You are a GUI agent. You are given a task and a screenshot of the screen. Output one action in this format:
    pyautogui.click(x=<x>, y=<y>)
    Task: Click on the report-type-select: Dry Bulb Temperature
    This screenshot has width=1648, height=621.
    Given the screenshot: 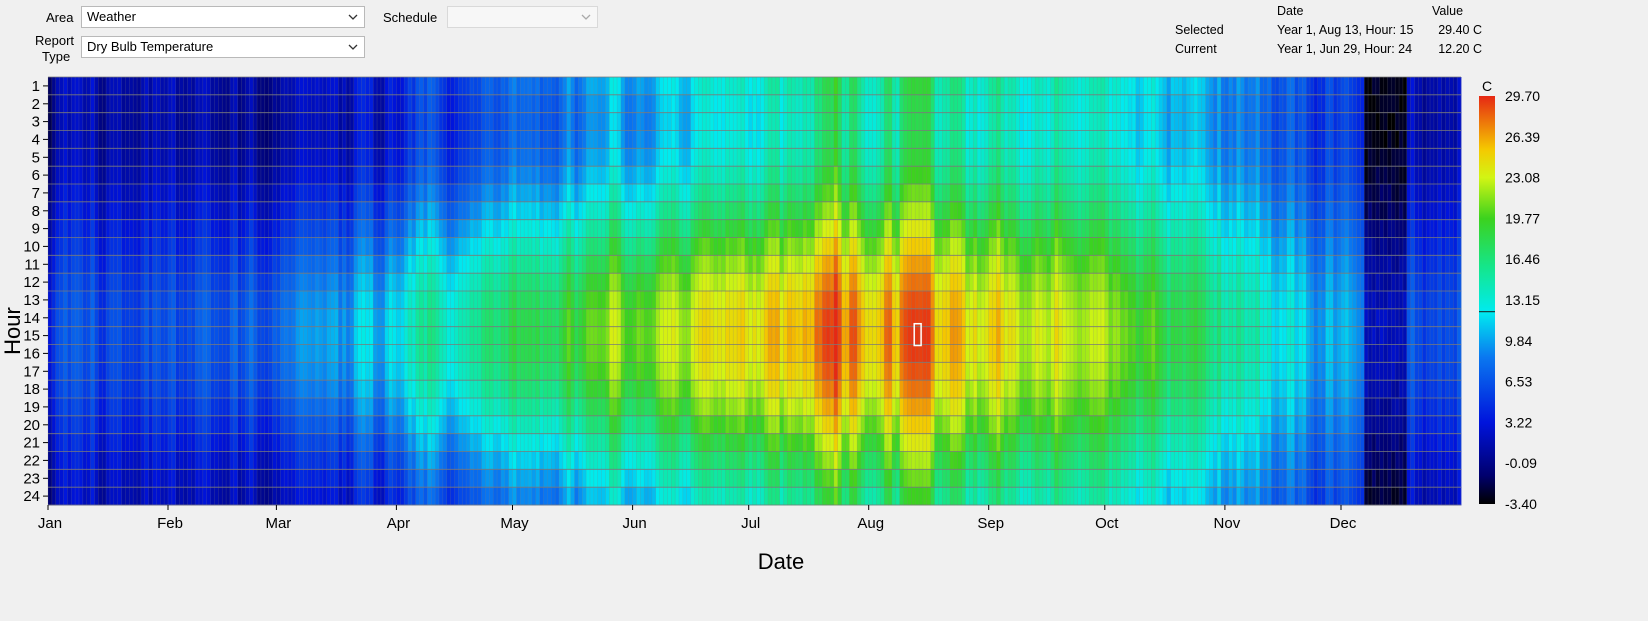 What is the action you would take?
    pyautogui.click(x=223, y=47)
    